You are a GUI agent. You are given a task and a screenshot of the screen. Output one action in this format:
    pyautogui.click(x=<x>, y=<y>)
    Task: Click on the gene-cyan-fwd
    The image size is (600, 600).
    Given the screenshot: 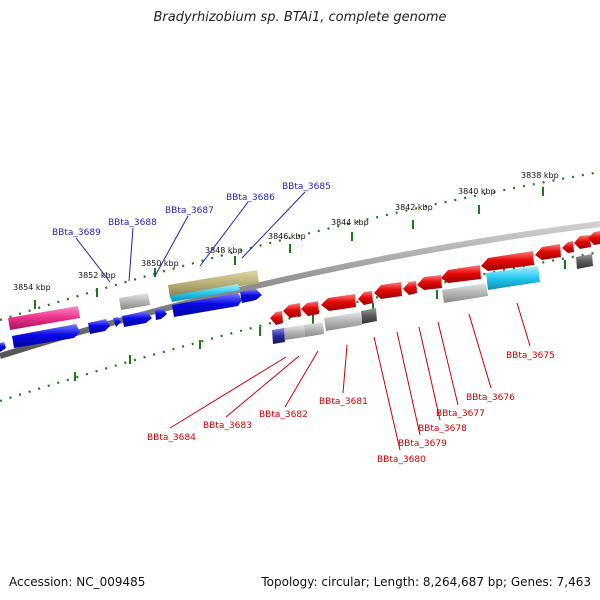 What is the action you would take?
    pyautogui.click(x=205, y=293)
    